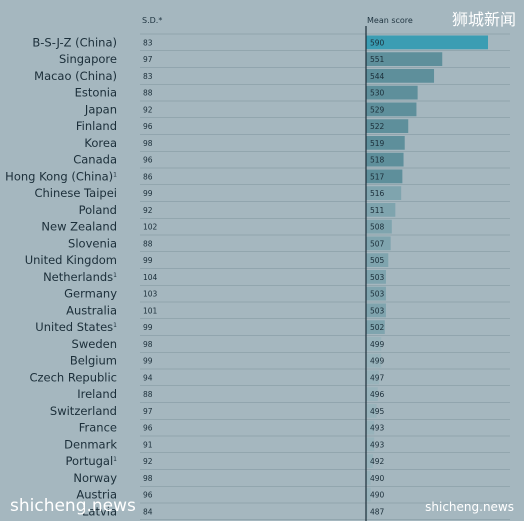  I want to click on country-label: Belgium, so click(93, 361).